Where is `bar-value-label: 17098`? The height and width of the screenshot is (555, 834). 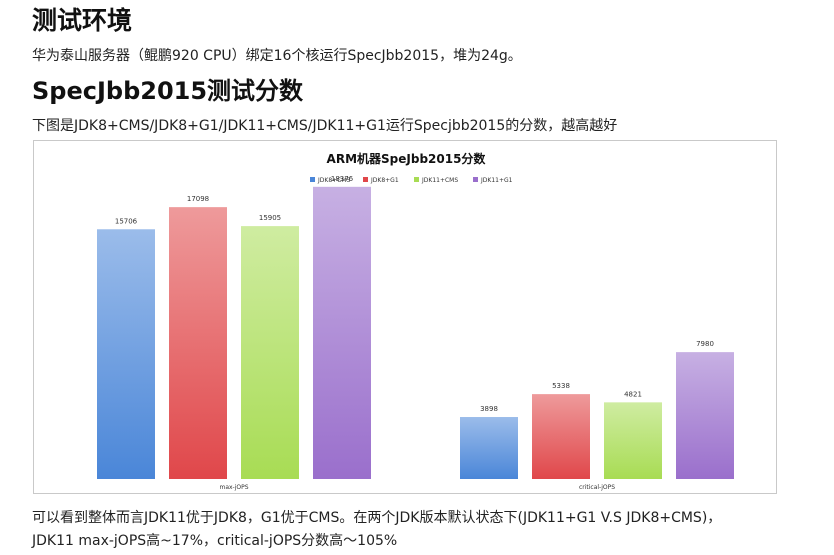
bar-value-label: 17098 is located at coordinates (198, 199).